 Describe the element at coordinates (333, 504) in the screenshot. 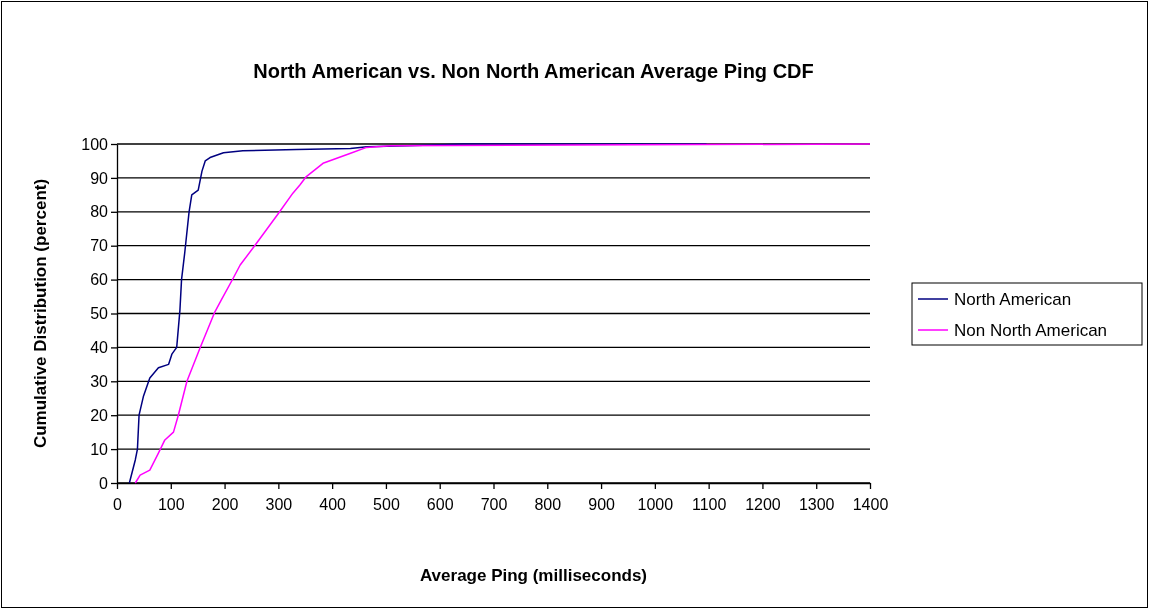

I see `x-tick-label: 400` at that location.